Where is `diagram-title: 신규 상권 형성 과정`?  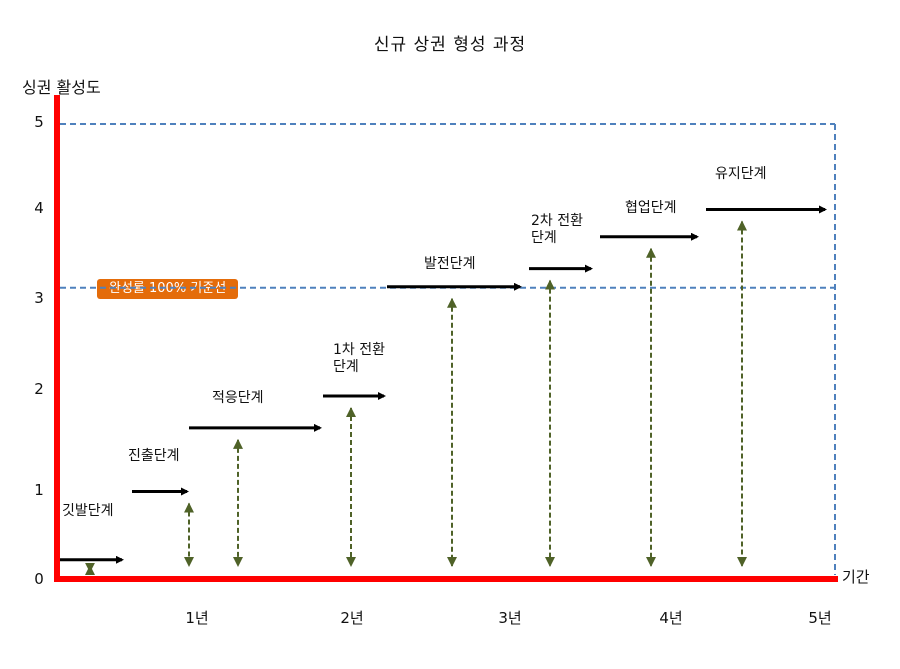
diagram-title: 신규 상권 형성 과정 is located at coordinates (450, 45).